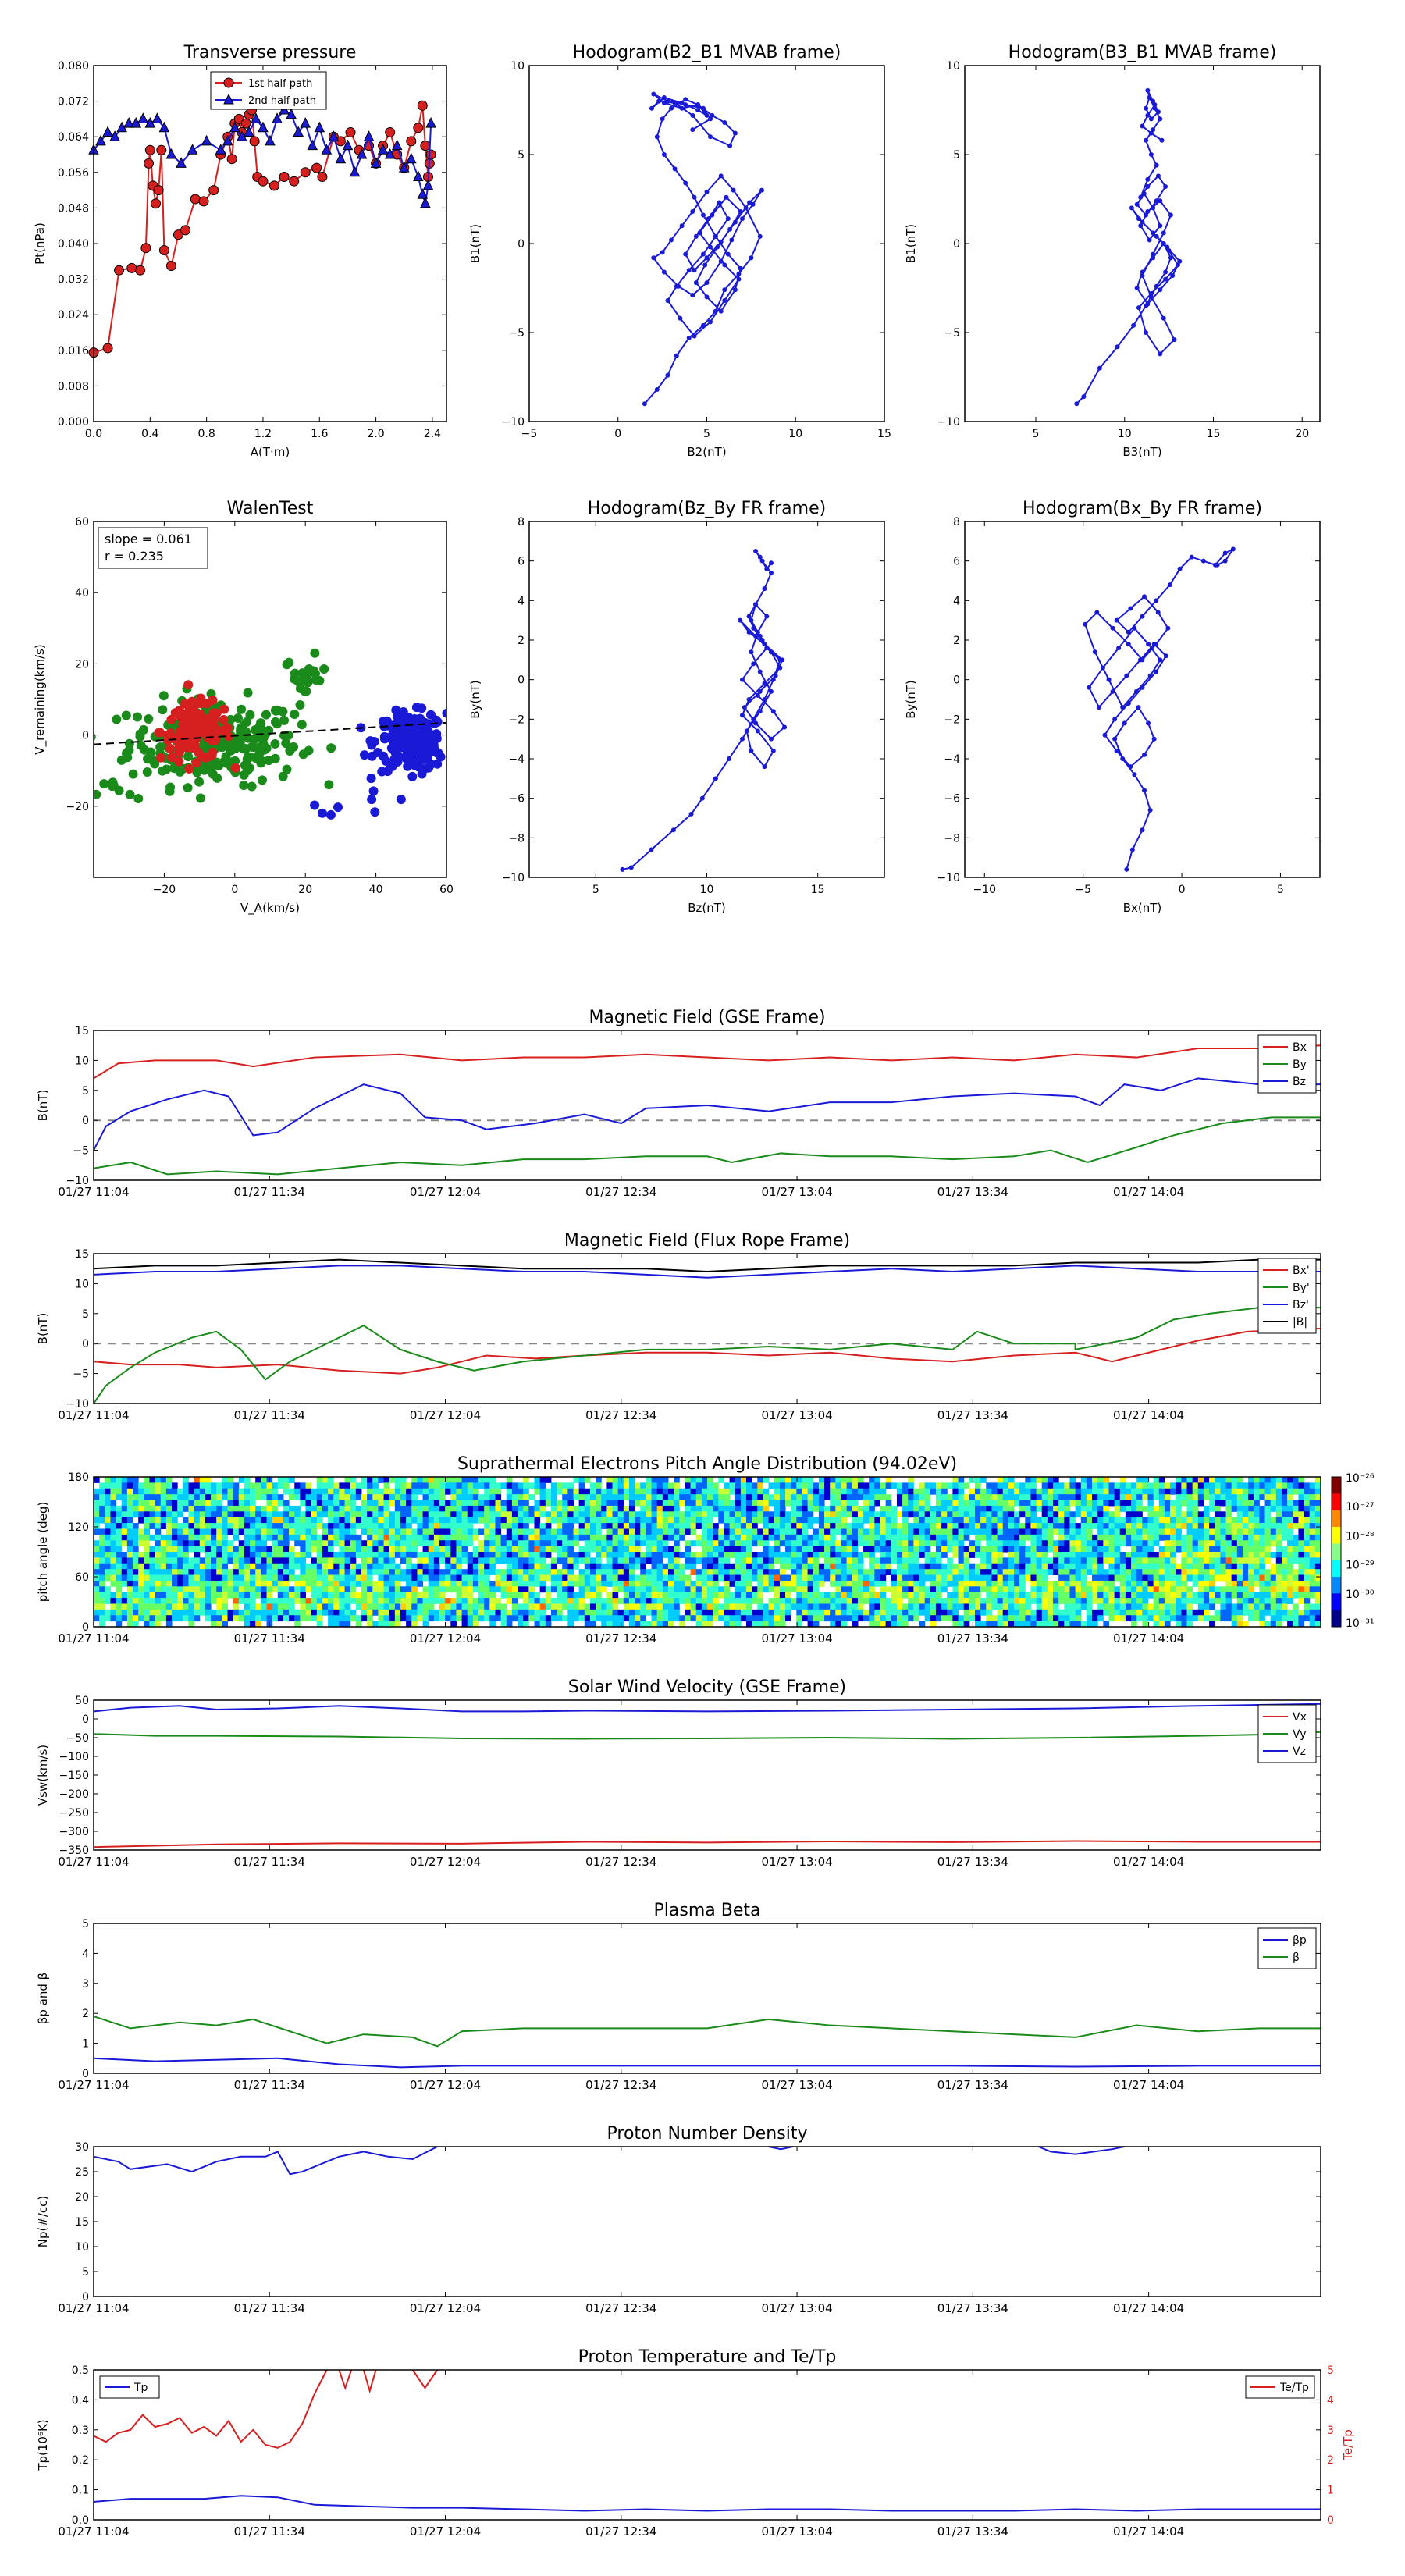 Image resolution: width=1405 pixels, height=2576 pixels. Describe the element at coordinates (85, 736) in the screenshot. I see `y-tick-label: 0` at that location.